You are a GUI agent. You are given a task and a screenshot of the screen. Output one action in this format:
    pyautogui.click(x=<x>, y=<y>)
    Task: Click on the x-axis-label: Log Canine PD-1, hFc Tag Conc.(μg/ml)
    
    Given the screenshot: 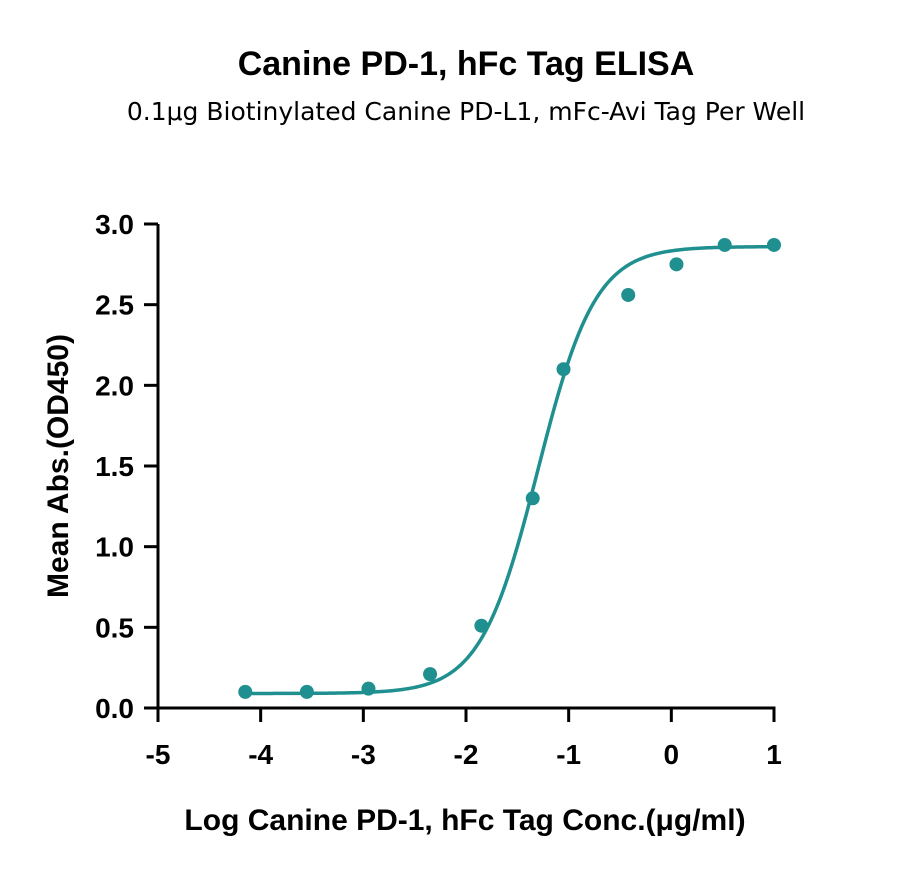 What is the action you would take?
    pyautogui.click(x=464, y=820)
    